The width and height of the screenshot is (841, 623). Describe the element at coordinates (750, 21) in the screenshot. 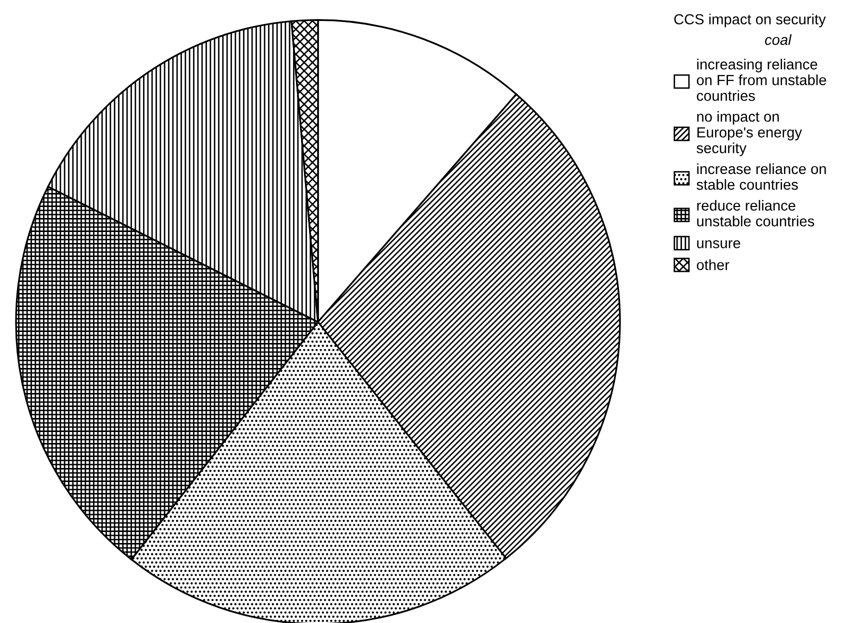

I see `chart-title: CCS impact on security` at that location.